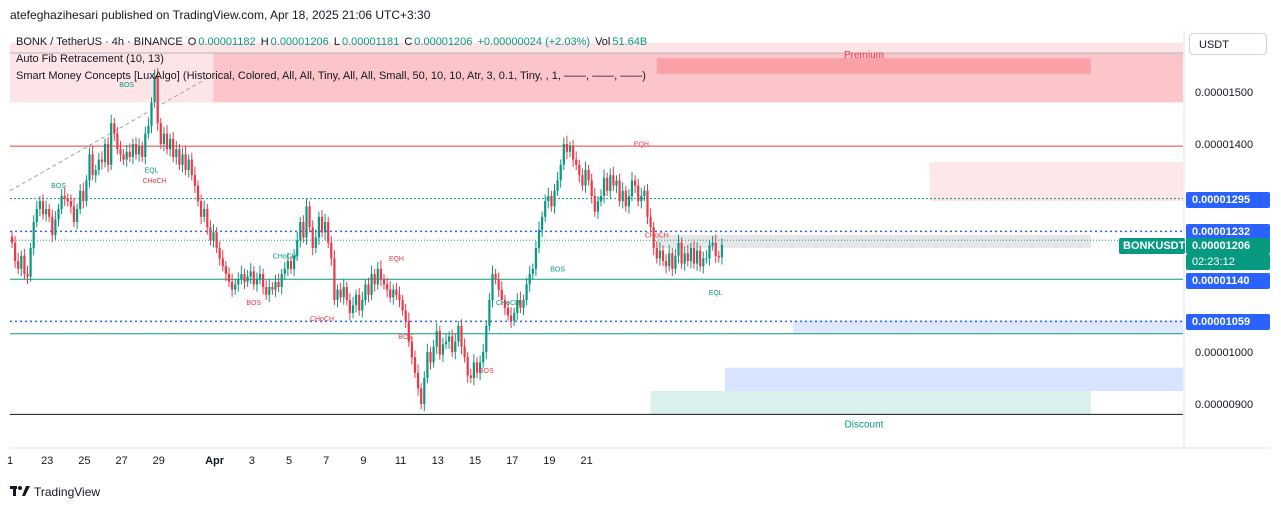 This screenshot has height=509, width=1281. What do you see at coordinates (1228, 44) in the screenshot?
I see `currency-button: USDT` at bounding box center [1228, 44].